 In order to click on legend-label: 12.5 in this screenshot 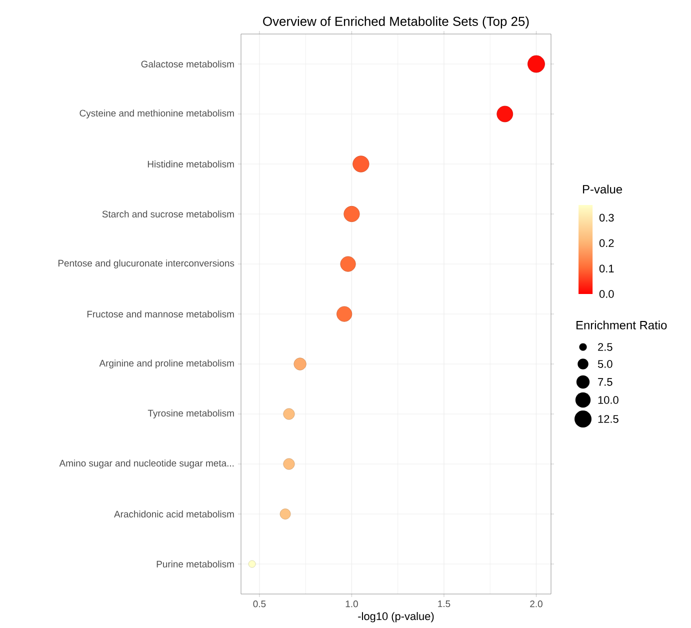, I will do `click(608, 419)`.